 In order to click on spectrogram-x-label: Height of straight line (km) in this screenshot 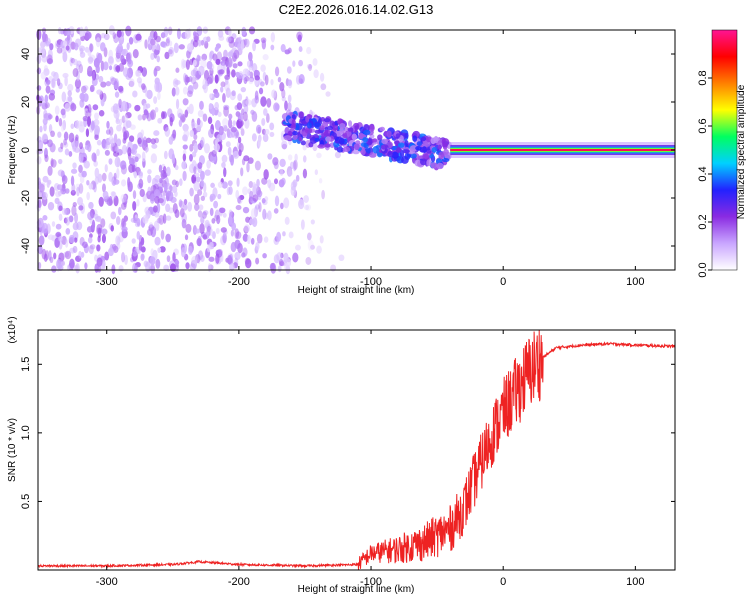, I will do `click(356, 290)`.